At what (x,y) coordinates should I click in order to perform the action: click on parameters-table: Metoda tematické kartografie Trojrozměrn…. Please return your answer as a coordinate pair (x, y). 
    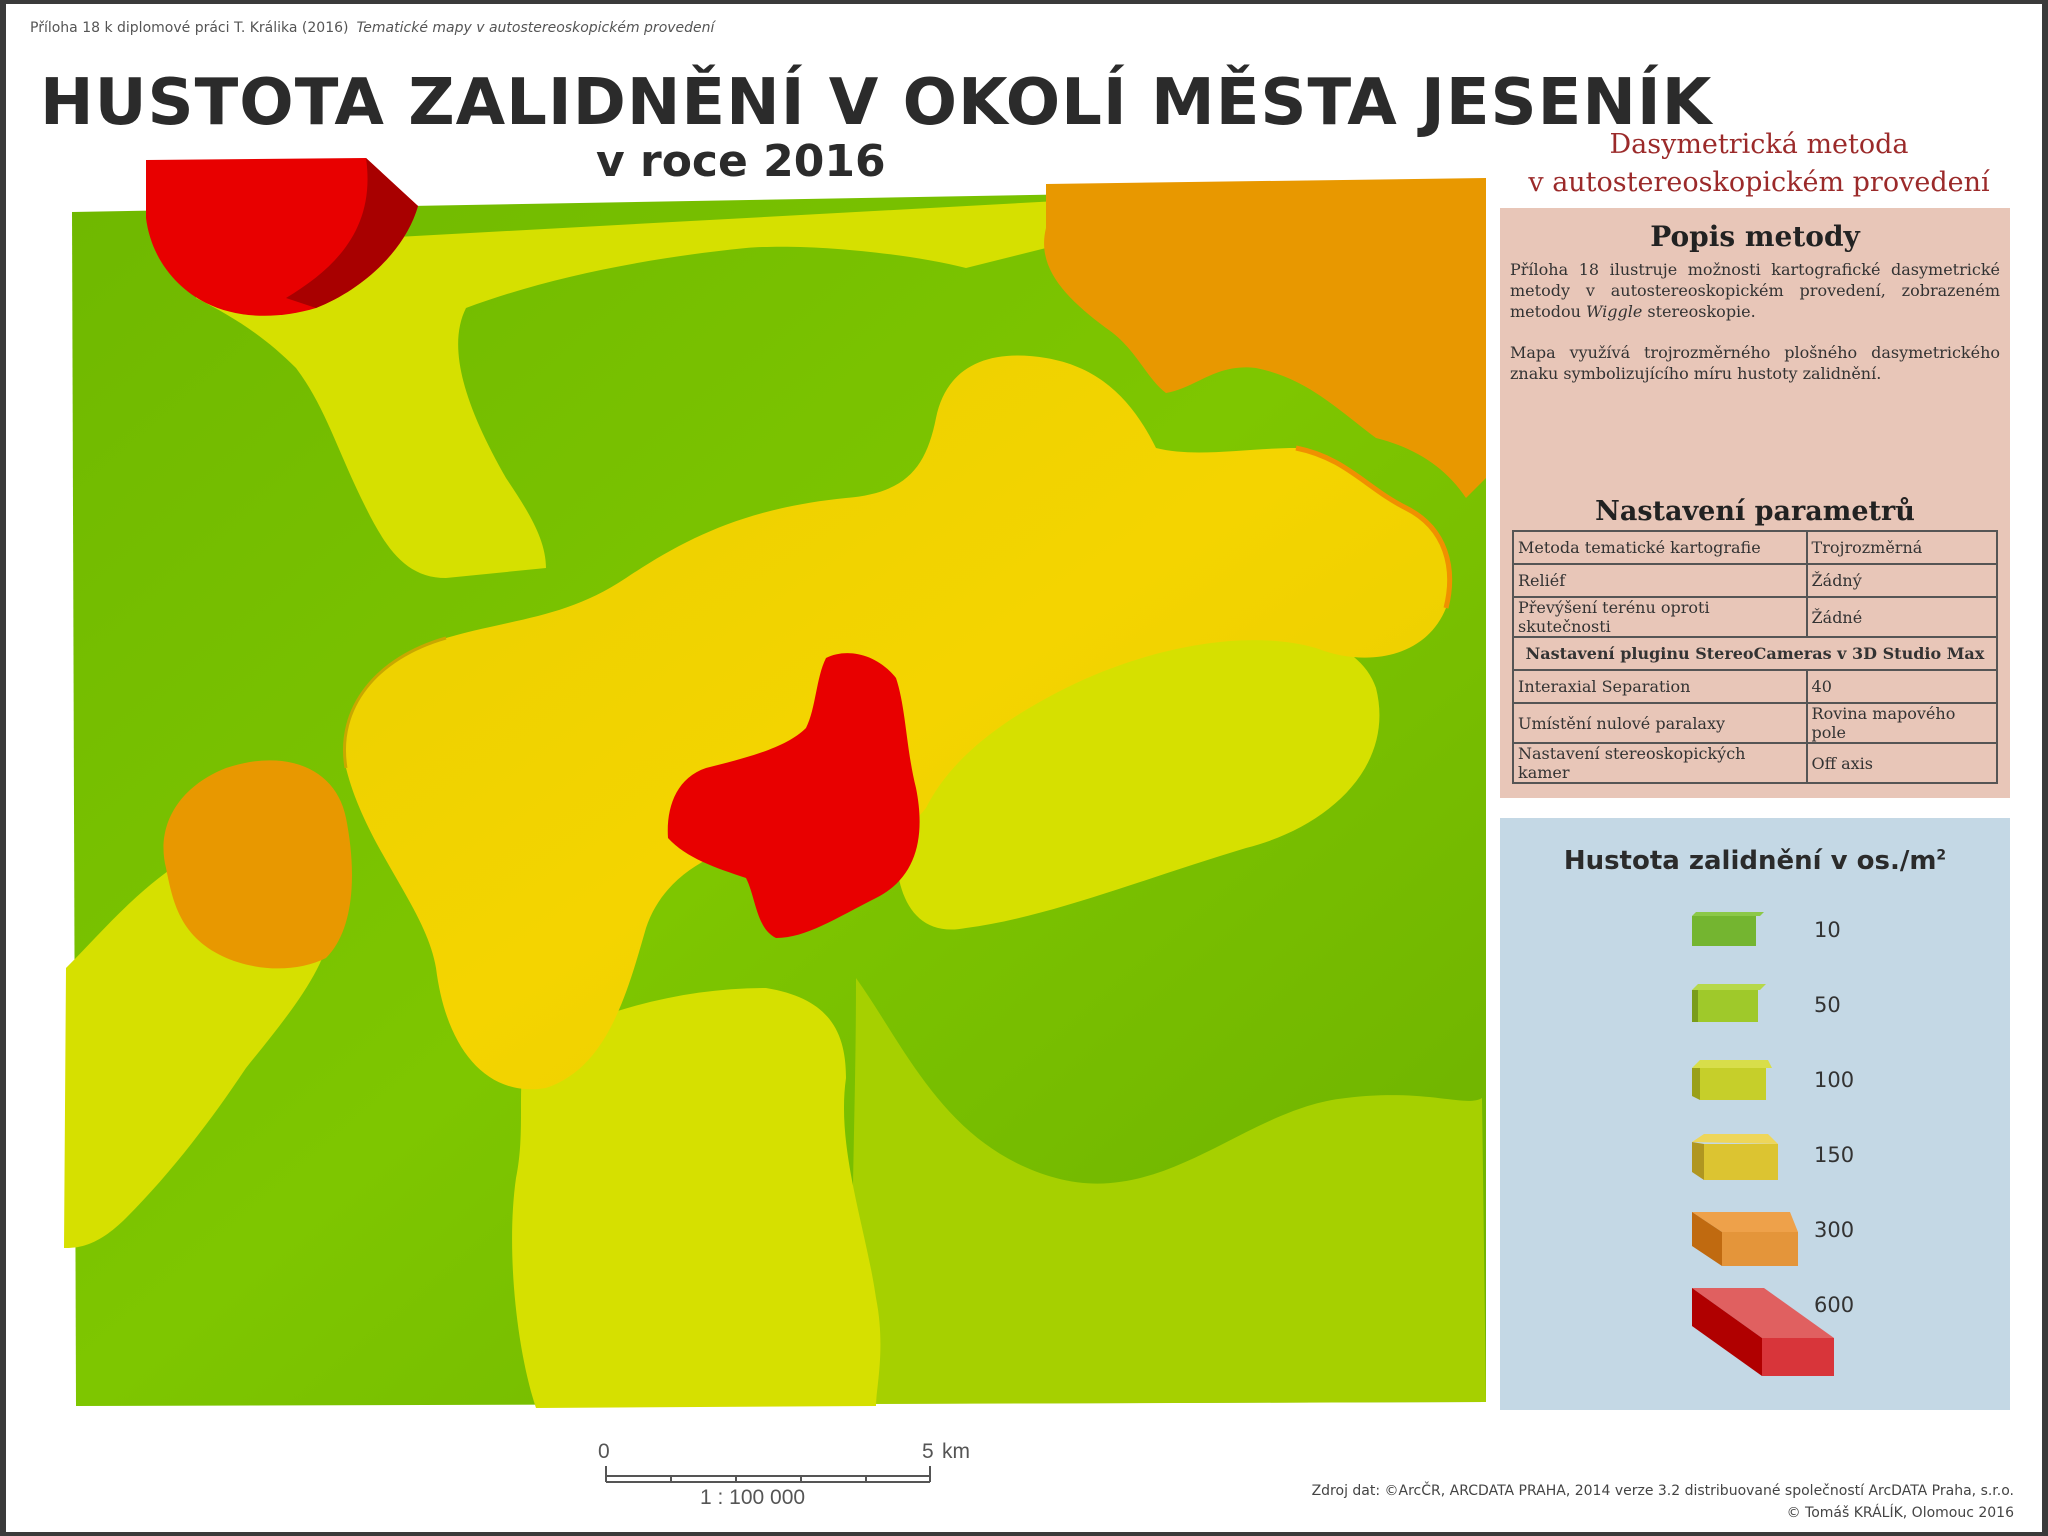
    Looking at the image, I should click on (1755, 657).